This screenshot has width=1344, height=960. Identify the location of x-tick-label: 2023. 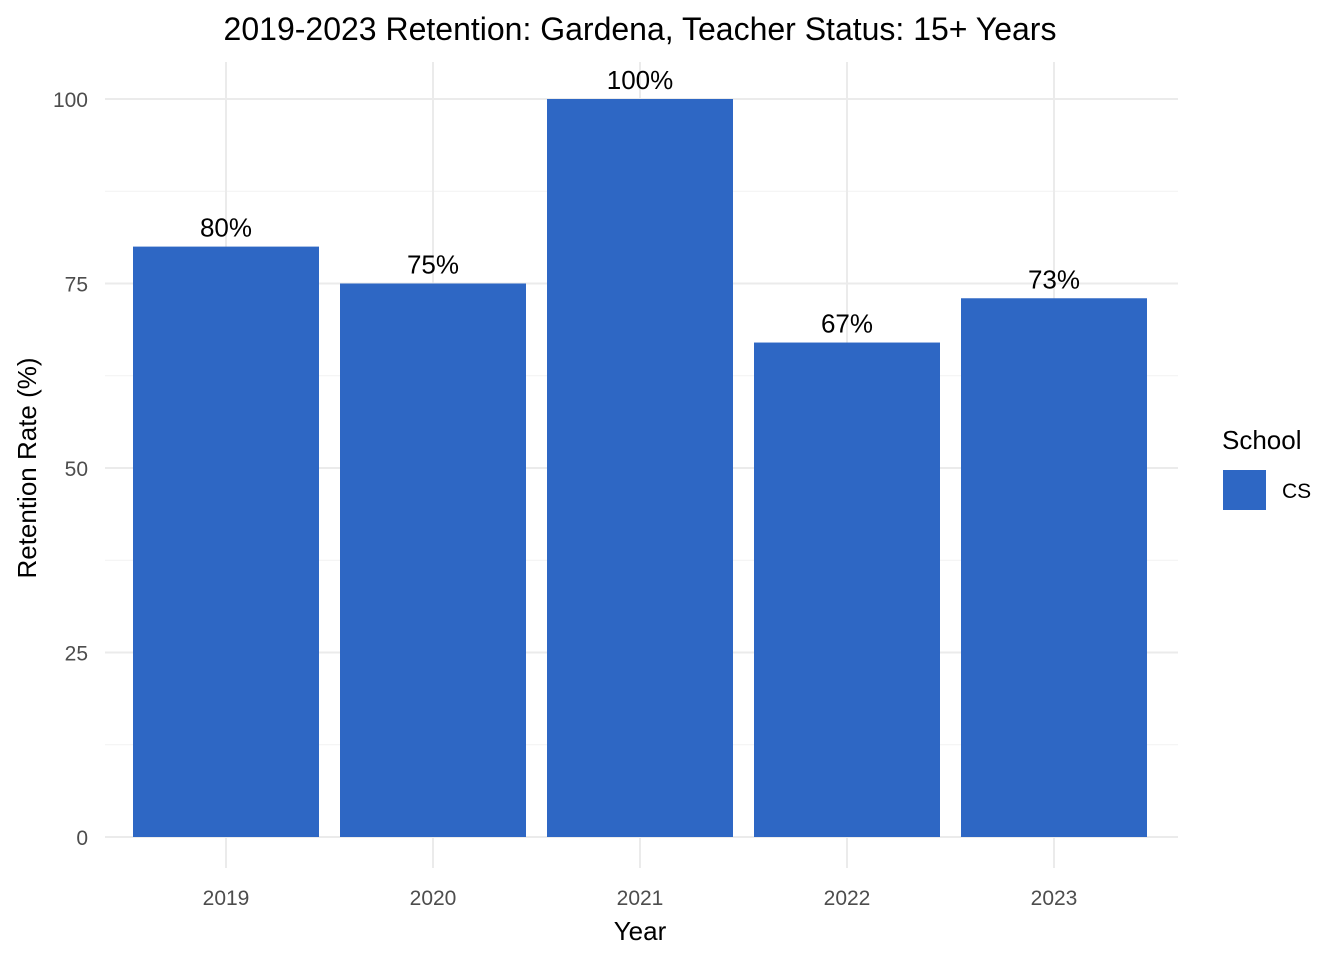
(1054, 898).